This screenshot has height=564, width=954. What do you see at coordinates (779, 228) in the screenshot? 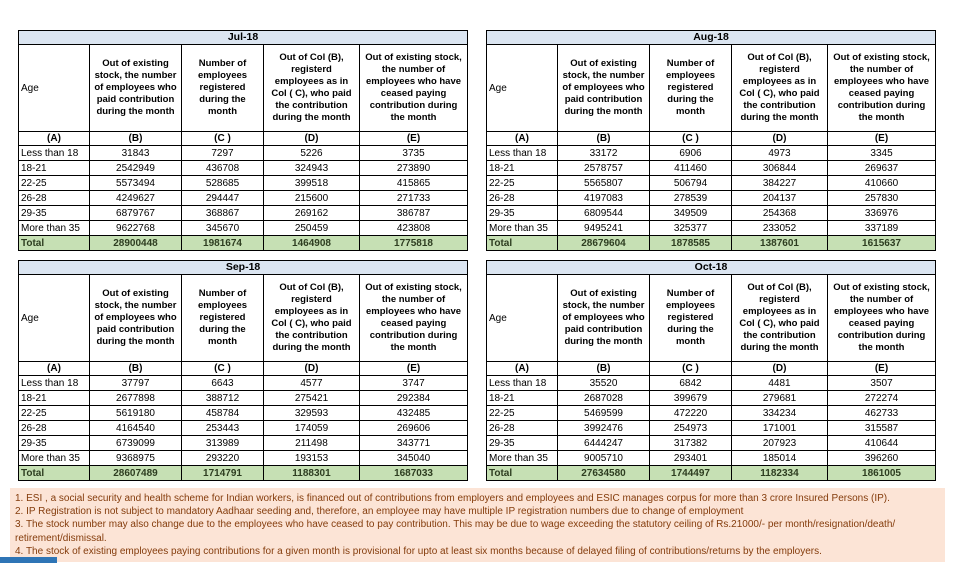
I see `value-cell: 233052` at bounding box center [779, 228].